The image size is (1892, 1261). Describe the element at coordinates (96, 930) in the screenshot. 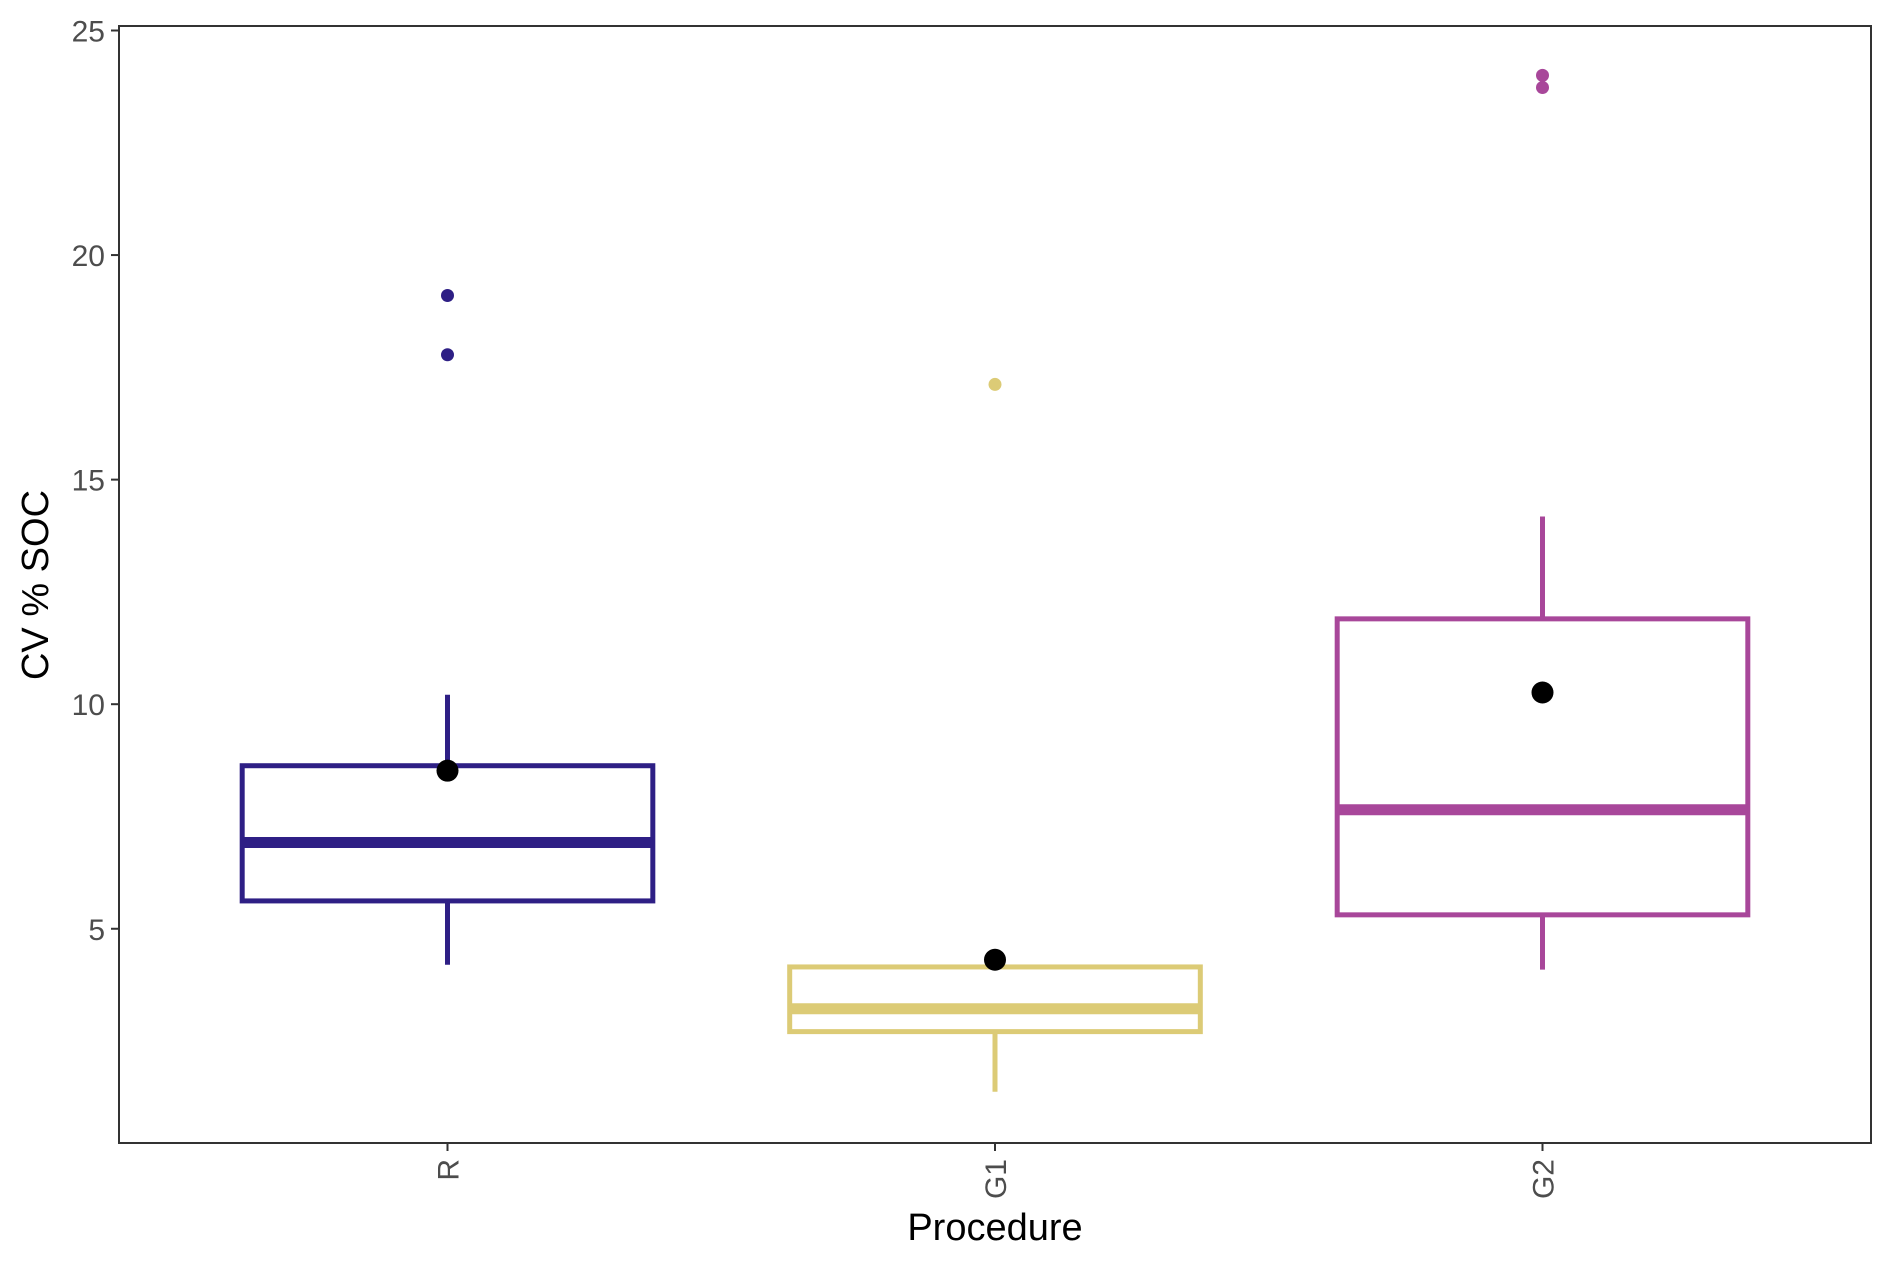

I see `y-tick-label: 5` at that location.